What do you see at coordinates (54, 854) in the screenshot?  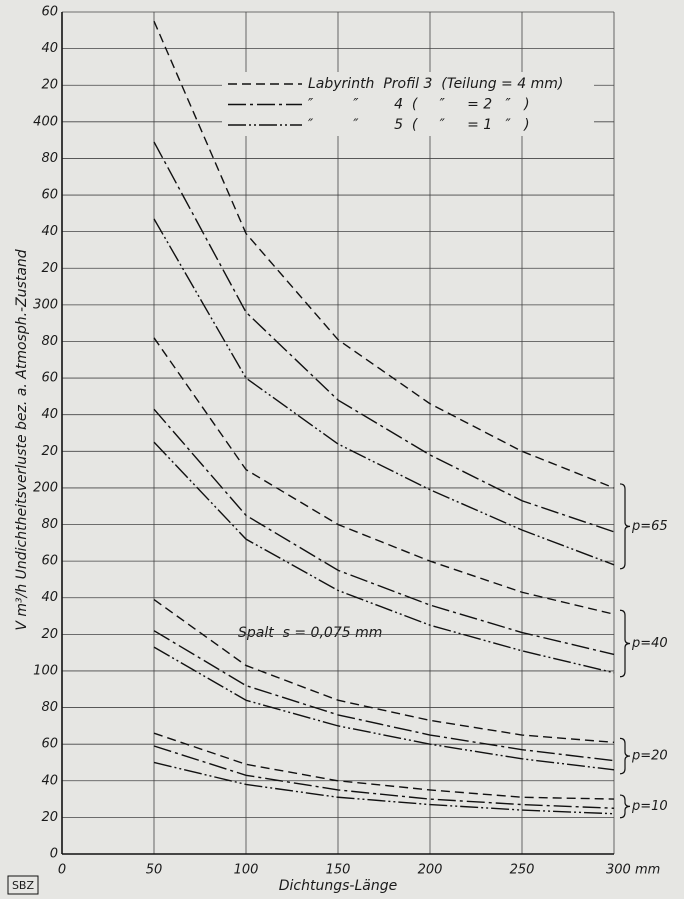 I see `y-tick-label: 0` at bounding box center [54, 854].